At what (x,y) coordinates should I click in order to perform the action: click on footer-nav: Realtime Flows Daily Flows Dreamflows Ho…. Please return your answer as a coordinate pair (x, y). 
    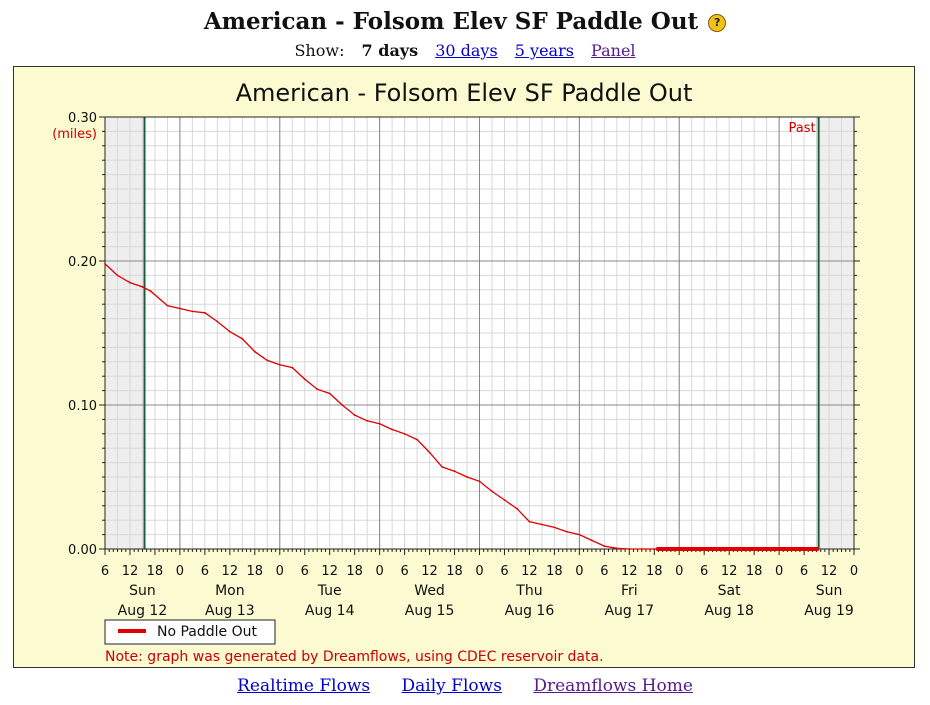
    Looking at the image, I should click on (465, 686).